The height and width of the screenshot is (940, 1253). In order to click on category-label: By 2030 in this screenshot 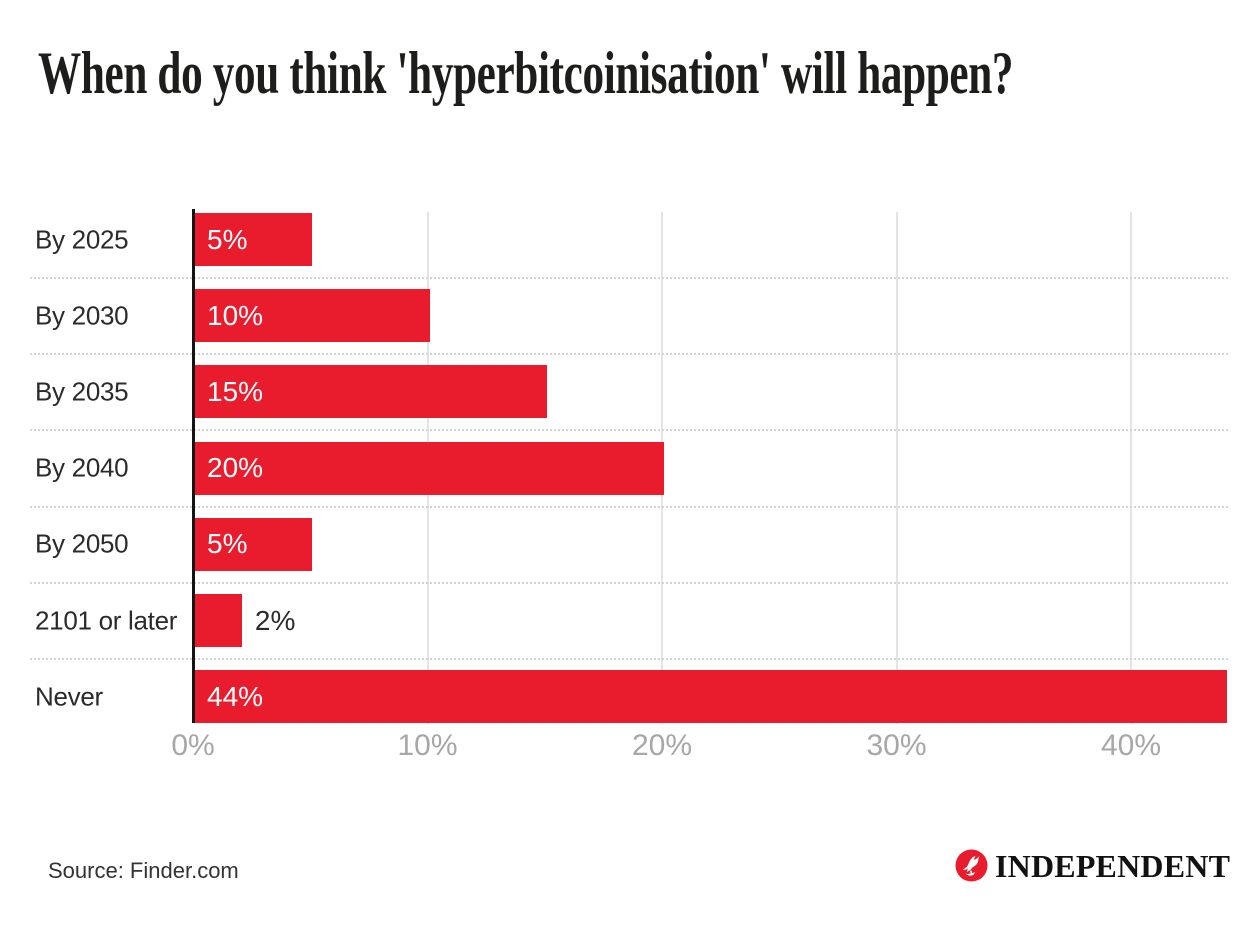, I will do `click(82, 315)`.